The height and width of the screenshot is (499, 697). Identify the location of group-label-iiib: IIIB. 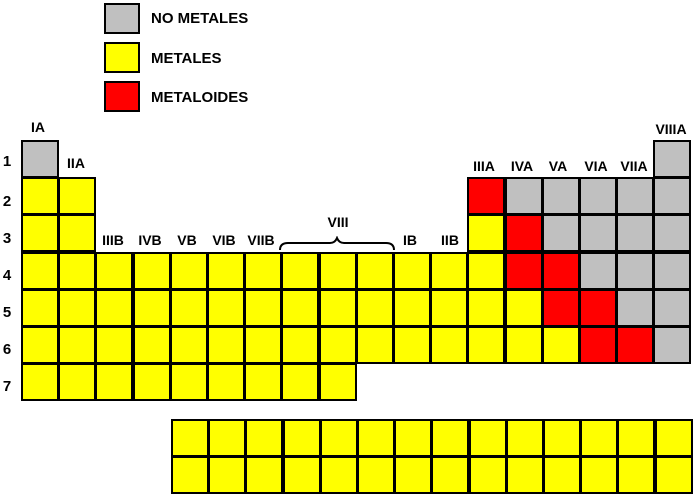
(113, 240).